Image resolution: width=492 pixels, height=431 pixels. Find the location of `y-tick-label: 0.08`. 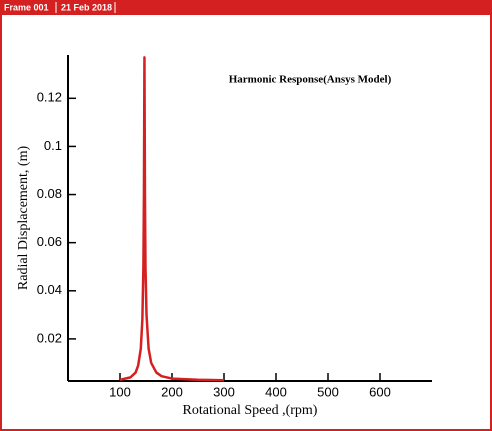

y-tick-label: 0.08 is located at coordinates (49, 193).